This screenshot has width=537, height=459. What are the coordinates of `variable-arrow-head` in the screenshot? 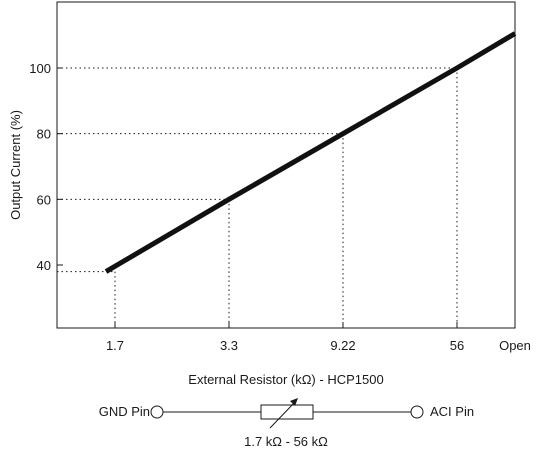 It's located at (294, 402).